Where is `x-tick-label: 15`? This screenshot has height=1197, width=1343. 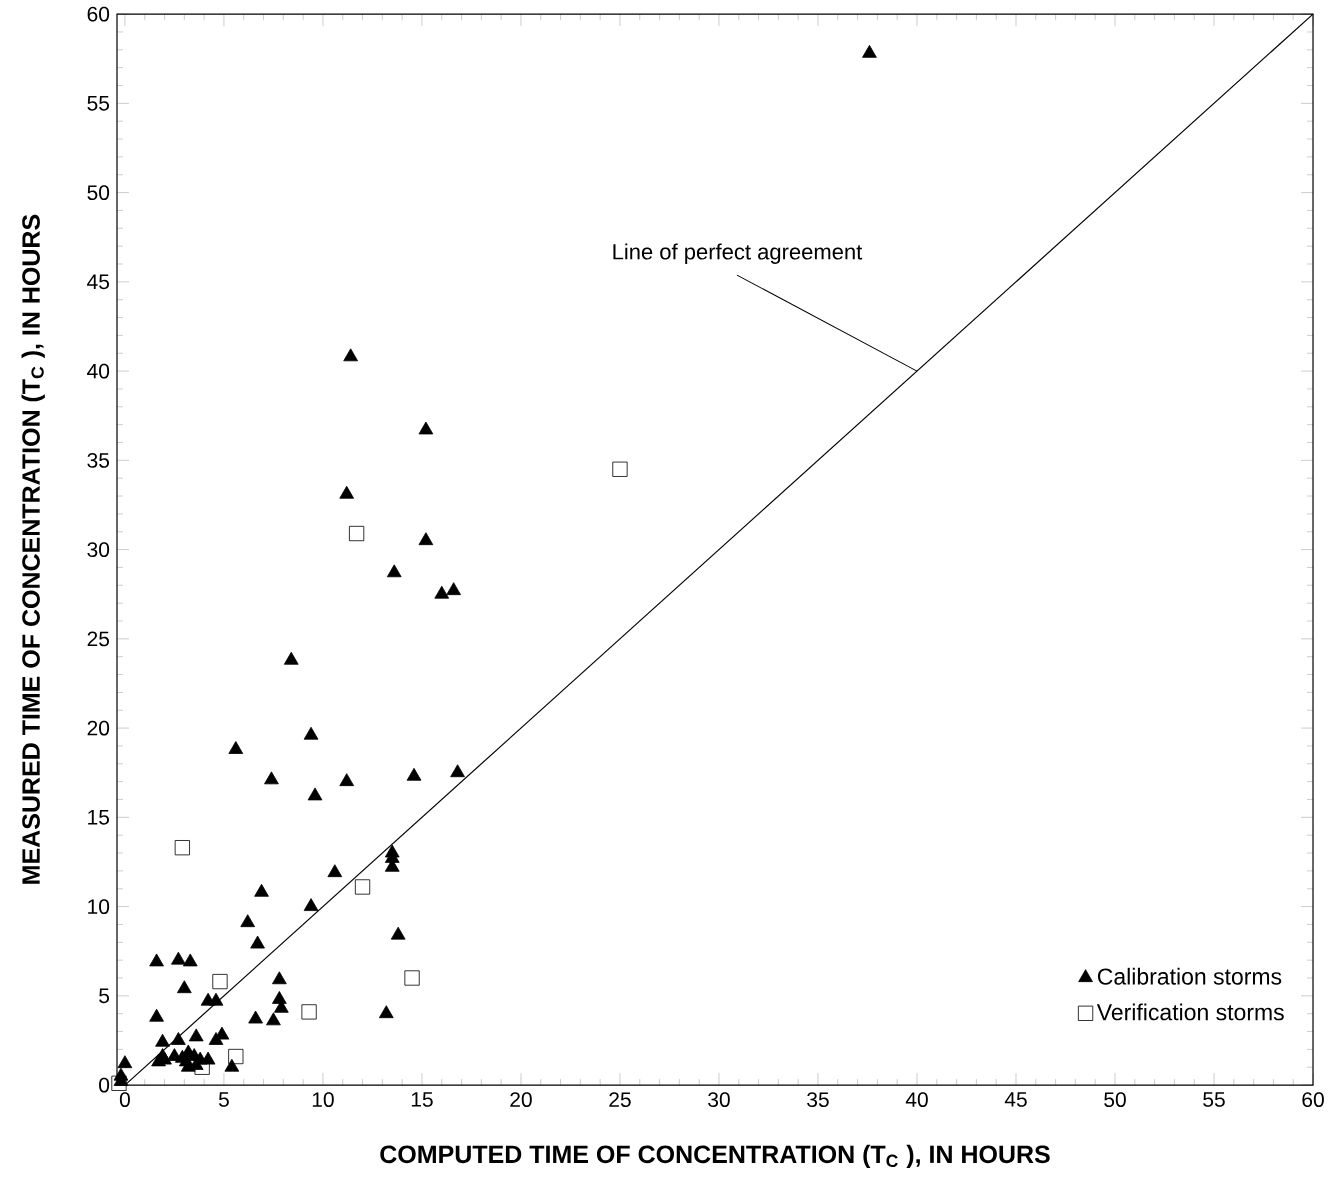
x-tick-label: 15 is located at coordinates (422, 1099).